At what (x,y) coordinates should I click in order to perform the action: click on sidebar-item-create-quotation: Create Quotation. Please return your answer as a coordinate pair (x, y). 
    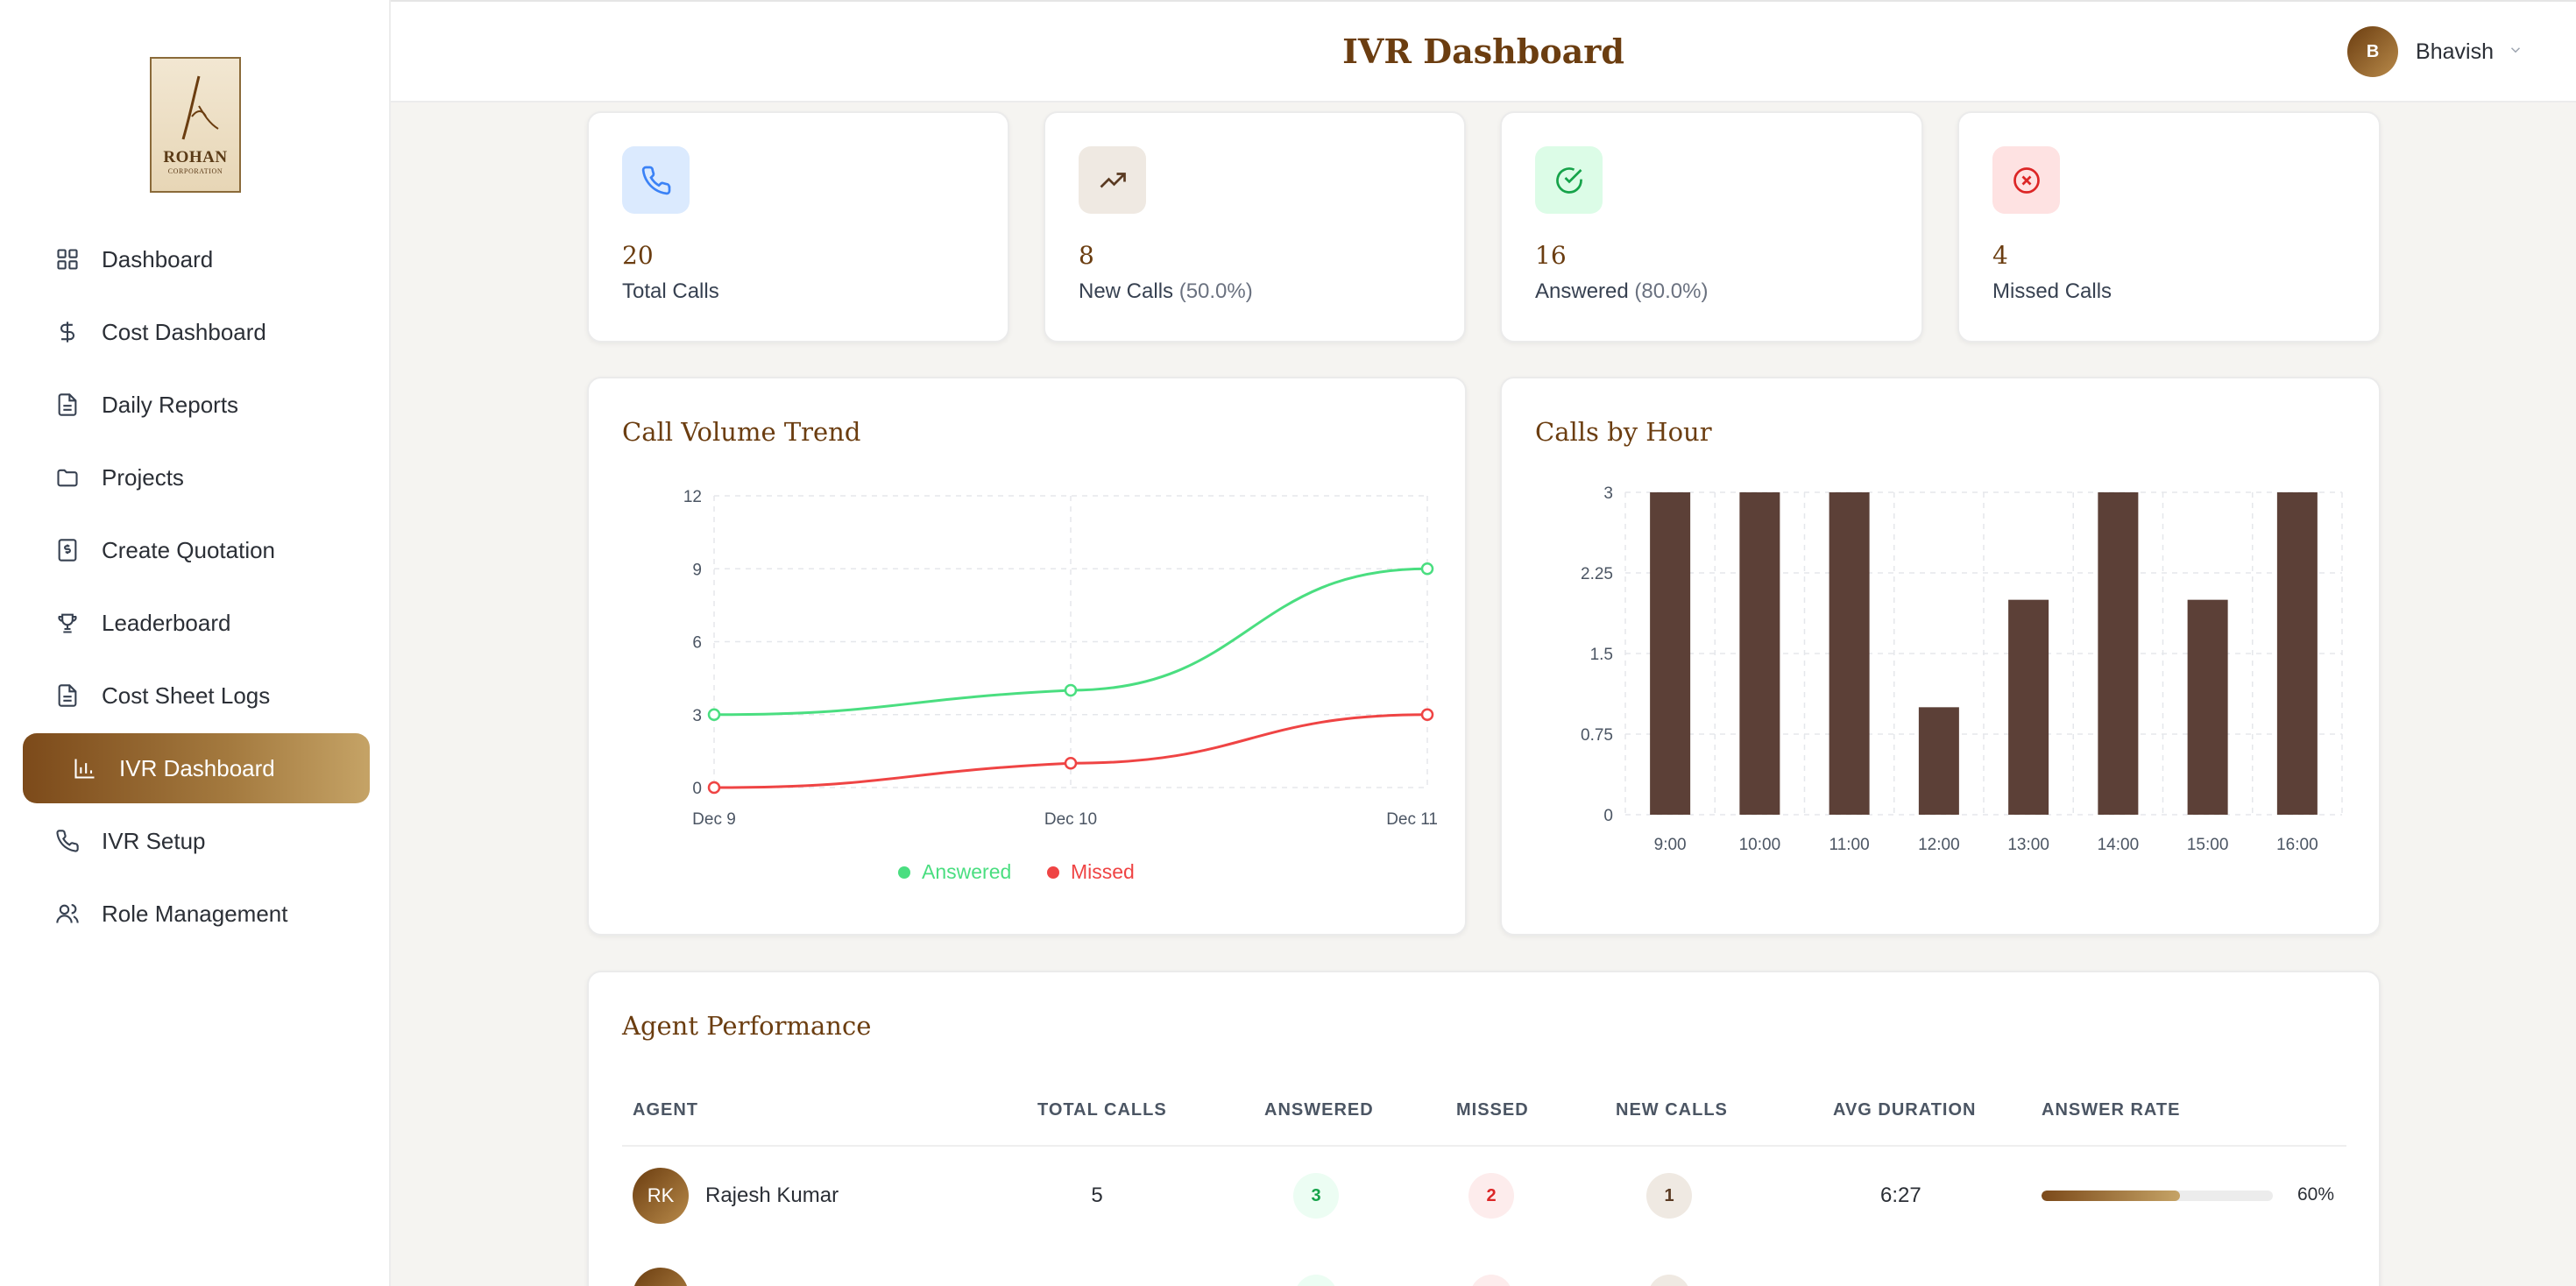
    Looking at the image, I should click on (196, 550).